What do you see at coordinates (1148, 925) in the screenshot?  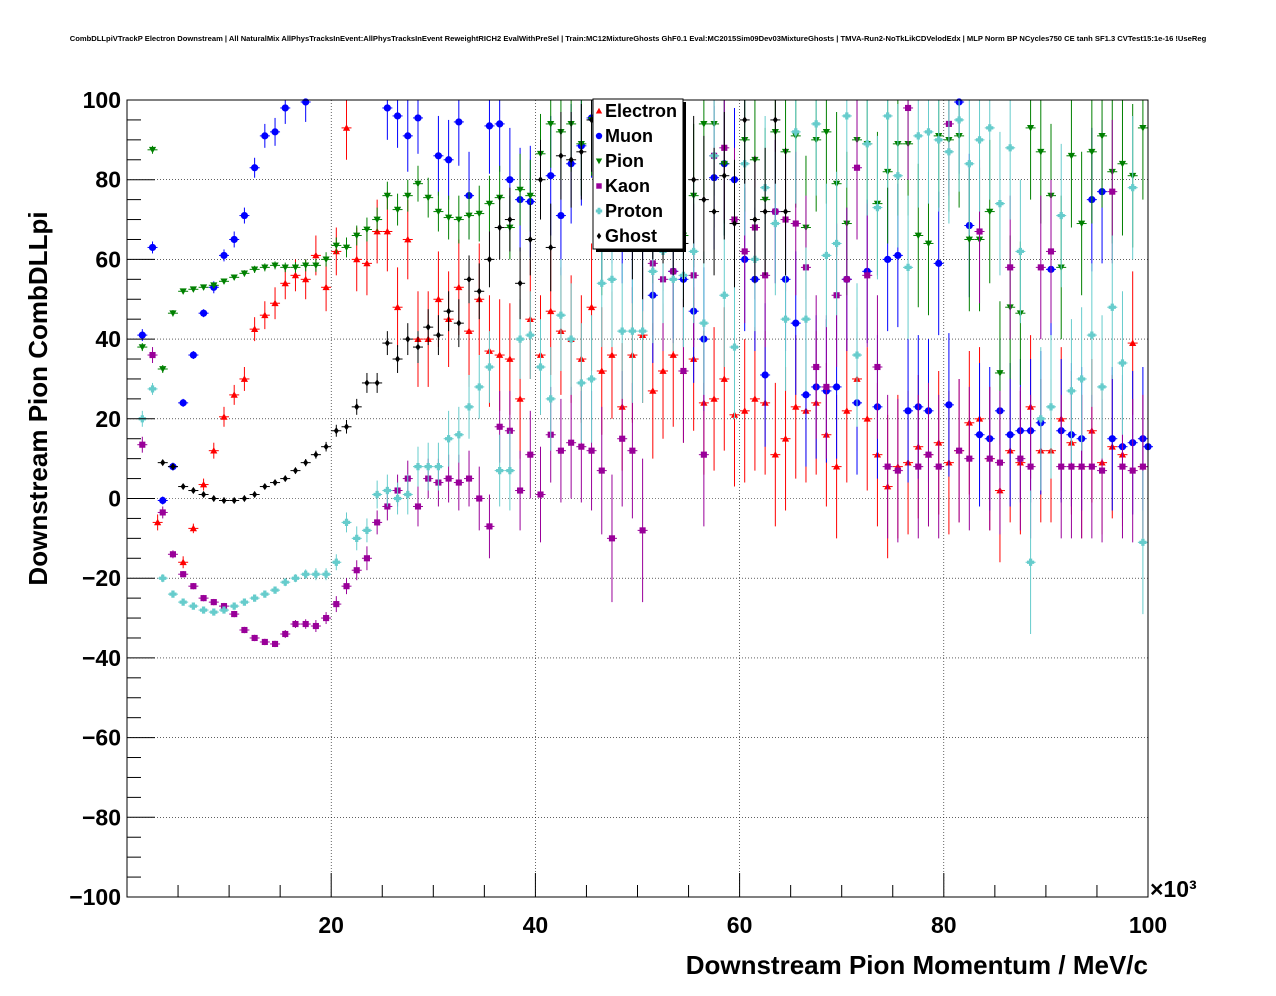 I see `x-tick-label: 100` at bounding box center [1148, 925].